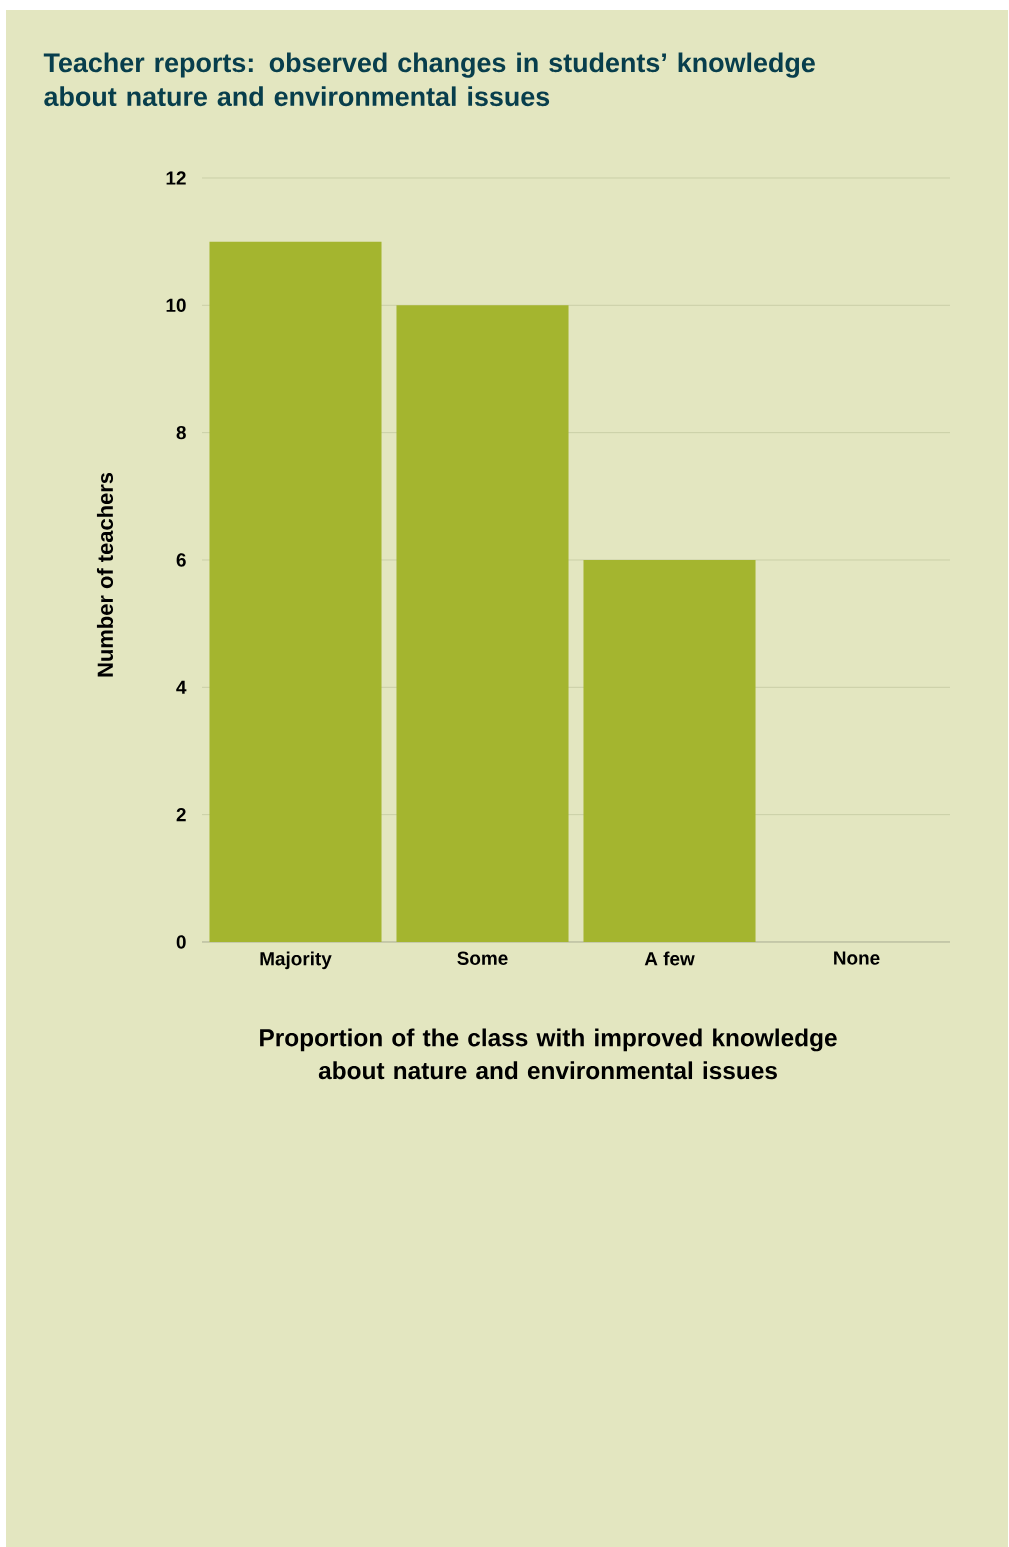 The image size is (1009, 1547). Describe the element at coordinates (181, 687) in the screenshot. I see `y-tick-label: 4` at that location.